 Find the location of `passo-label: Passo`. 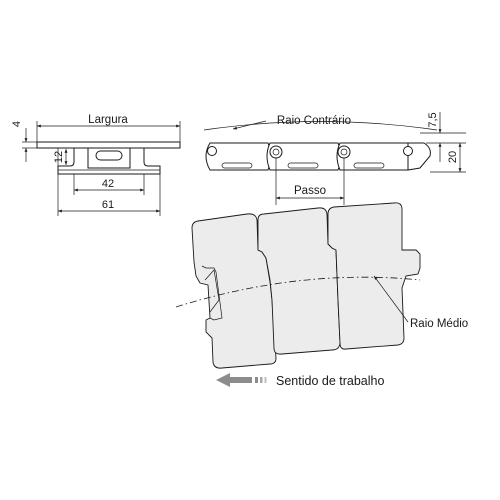

passo-label: Passo is located at coordinates (310, 191).